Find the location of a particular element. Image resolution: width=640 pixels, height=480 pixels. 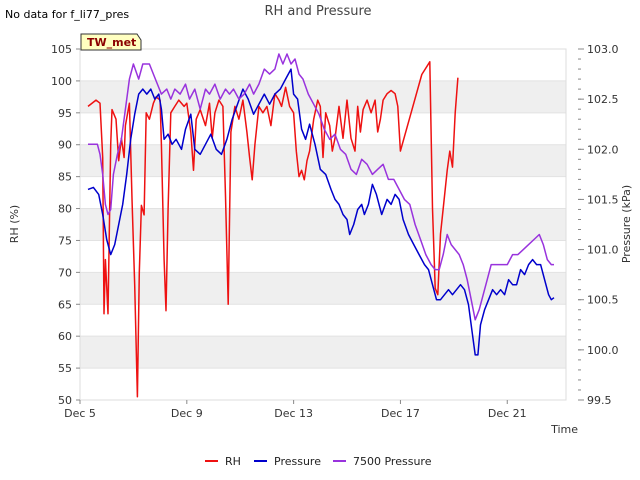

right-tick-label: 102.5 is located at coordinates (603, 99).